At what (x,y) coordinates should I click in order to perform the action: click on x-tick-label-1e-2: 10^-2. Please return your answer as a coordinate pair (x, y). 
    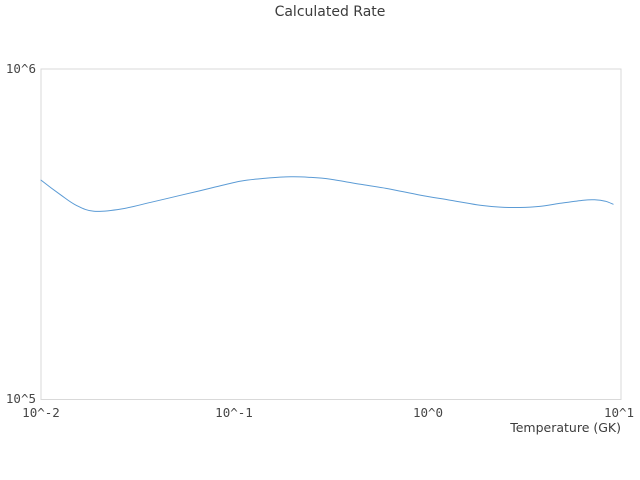
    Looking at the image, I should click on (41, 412).